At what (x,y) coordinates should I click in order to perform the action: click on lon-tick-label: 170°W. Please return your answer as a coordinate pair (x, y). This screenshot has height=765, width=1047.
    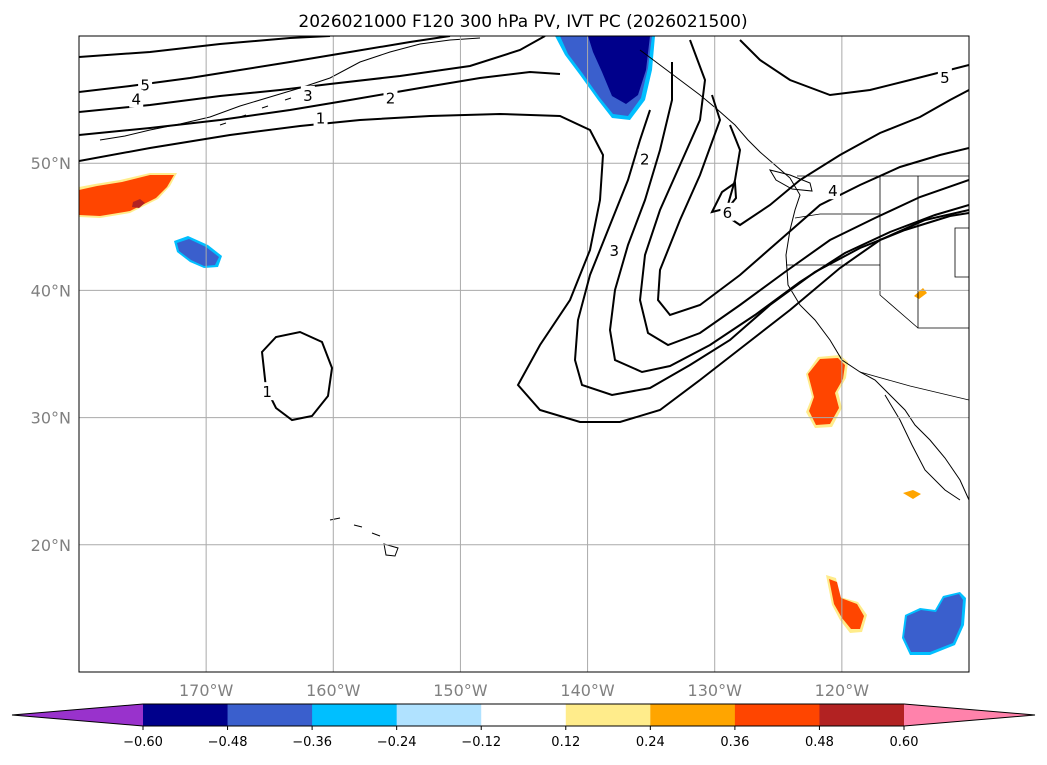
    Looking at the image, I should click on (206, 690).